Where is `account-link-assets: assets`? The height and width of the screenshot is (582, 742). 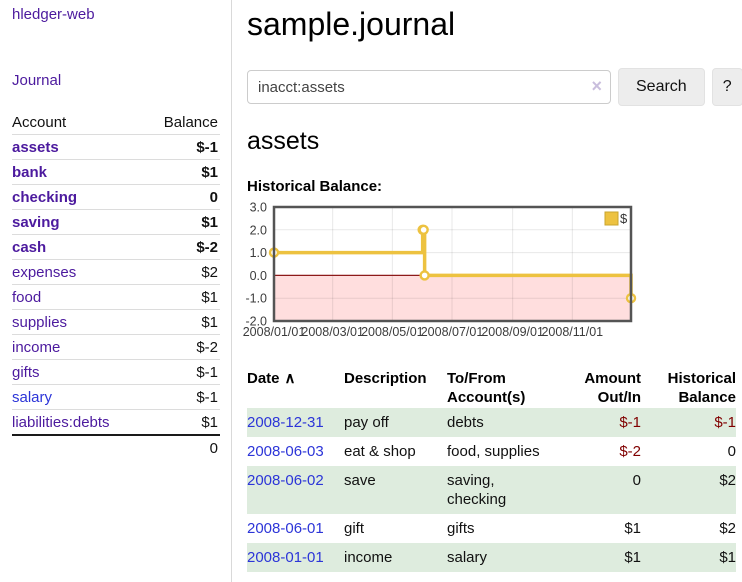
account-link-assets: assets is located at coordinates (35, 147).